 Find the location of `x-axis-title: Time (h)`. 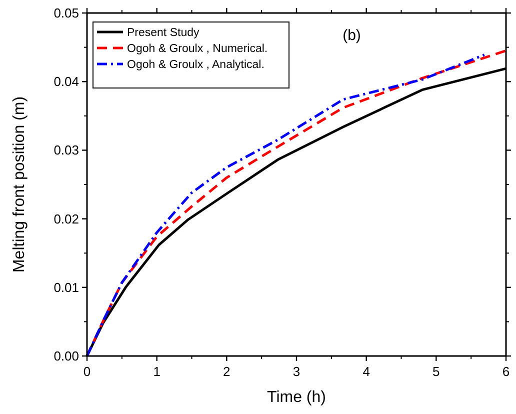

x-axis-title: Time (h) is located at coordinates (296, 397).